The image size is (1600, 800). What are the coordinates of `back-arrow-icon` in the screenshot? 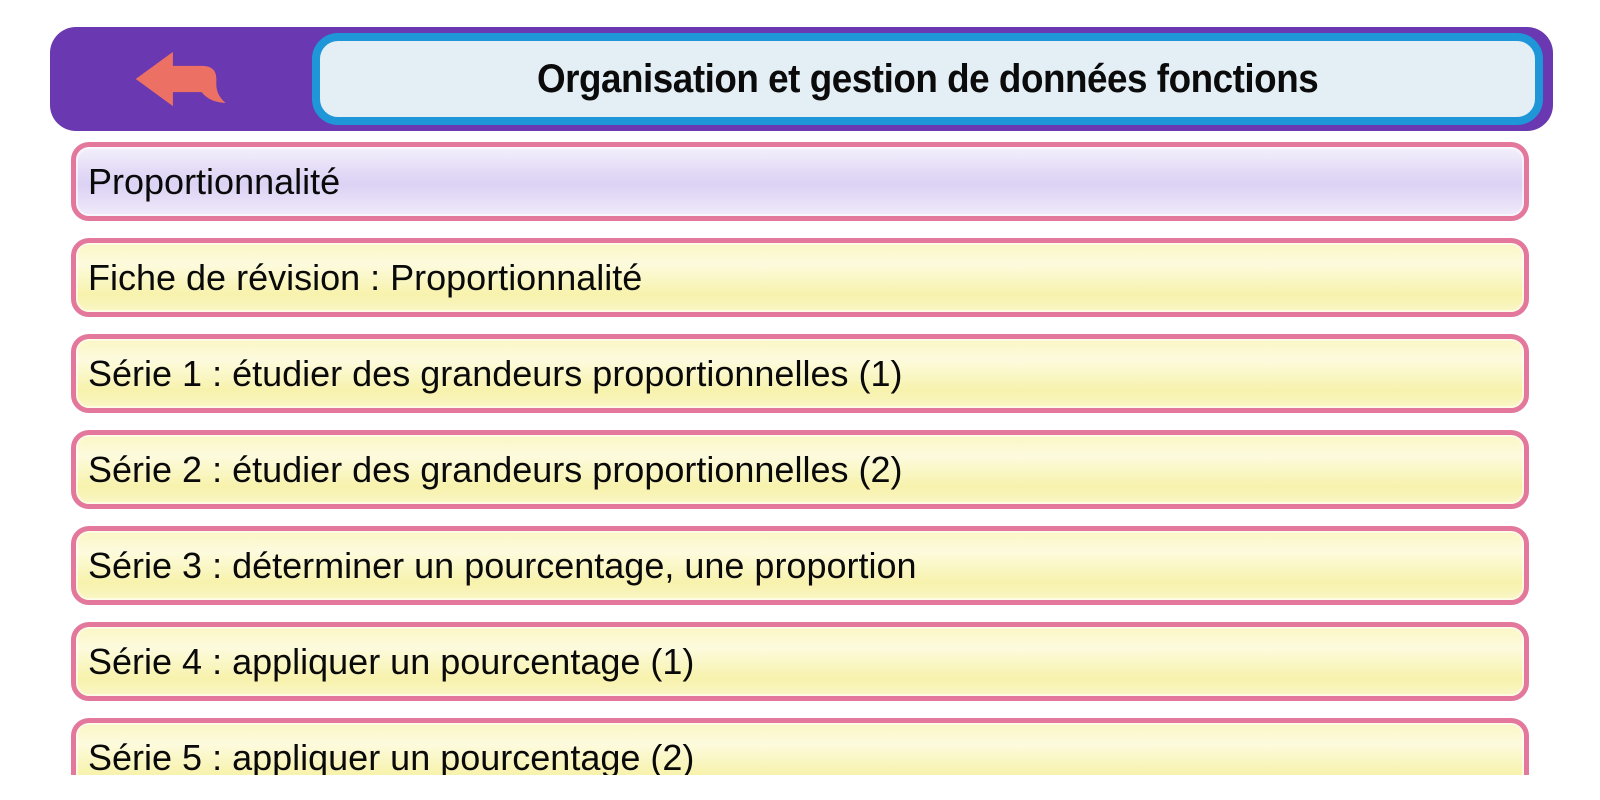 It's located at (183, 79).